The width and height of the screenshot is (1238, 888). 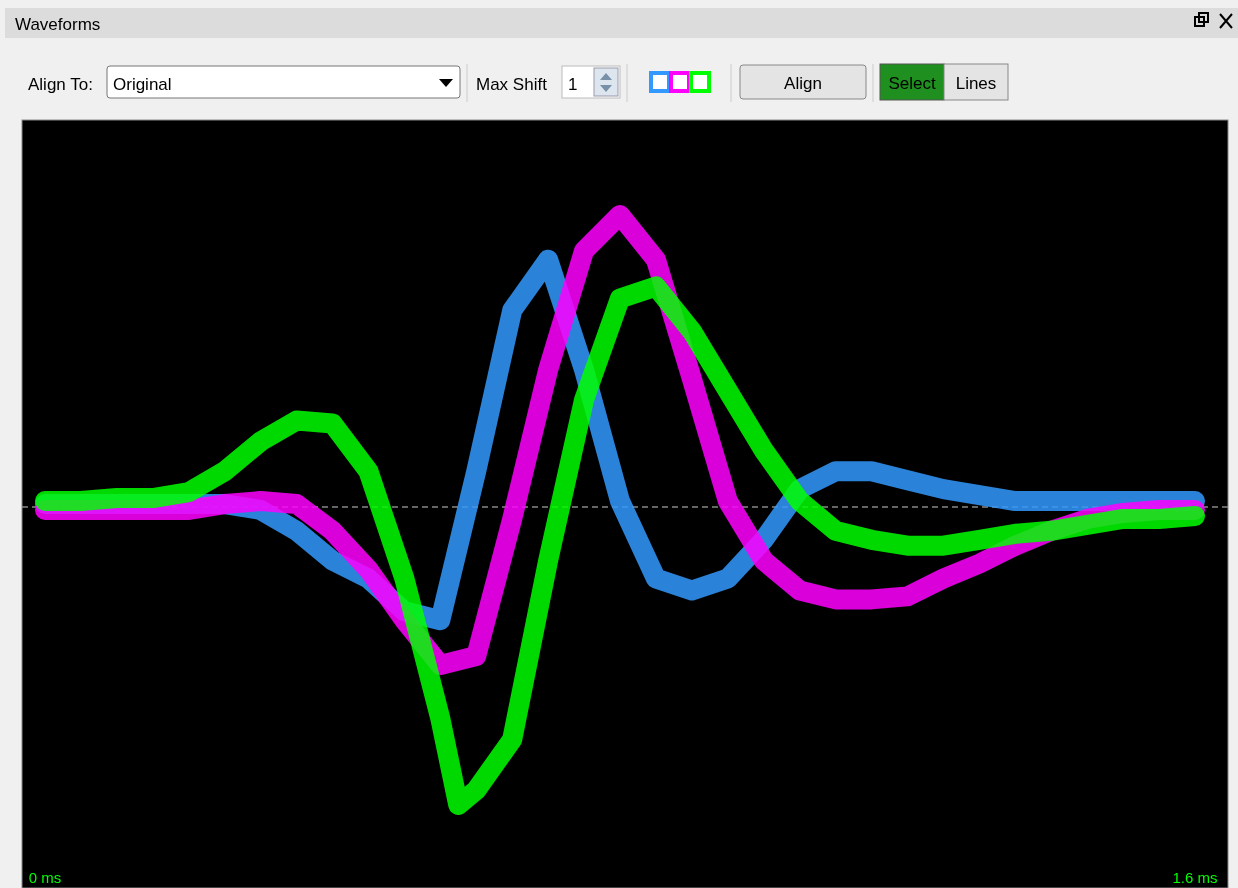 I want to click on text: Align, so click(x=803, y=83).